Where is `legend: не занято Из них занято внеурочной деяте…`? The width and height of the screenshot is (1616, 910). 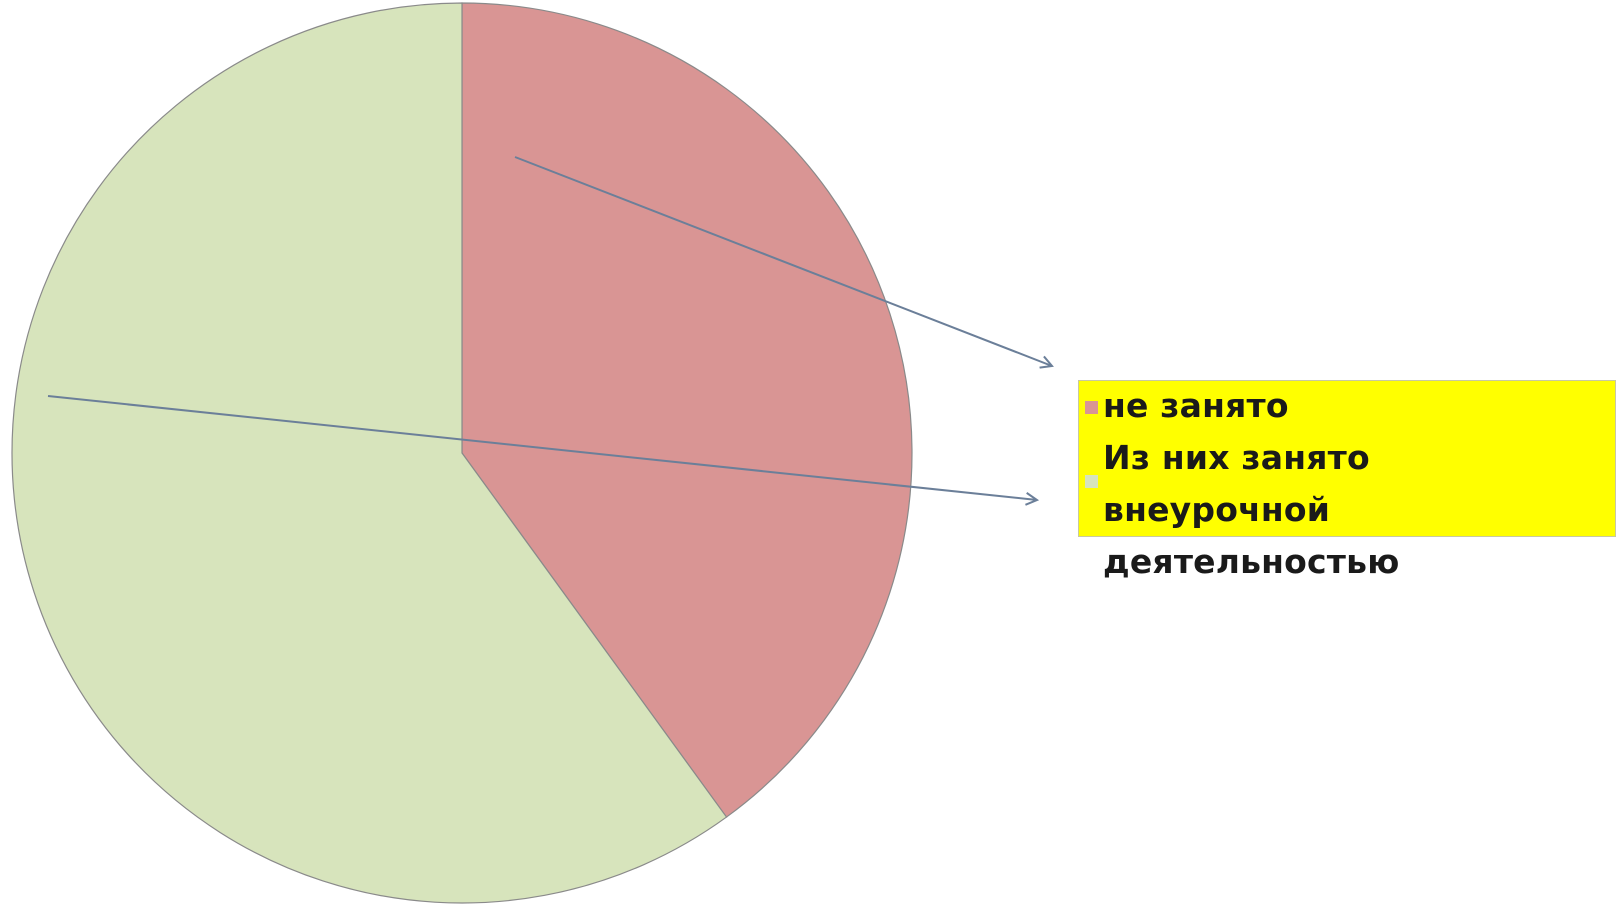
legend: не занято Из них занято внеурочной деяте… is located at coordinates (1347, 480).